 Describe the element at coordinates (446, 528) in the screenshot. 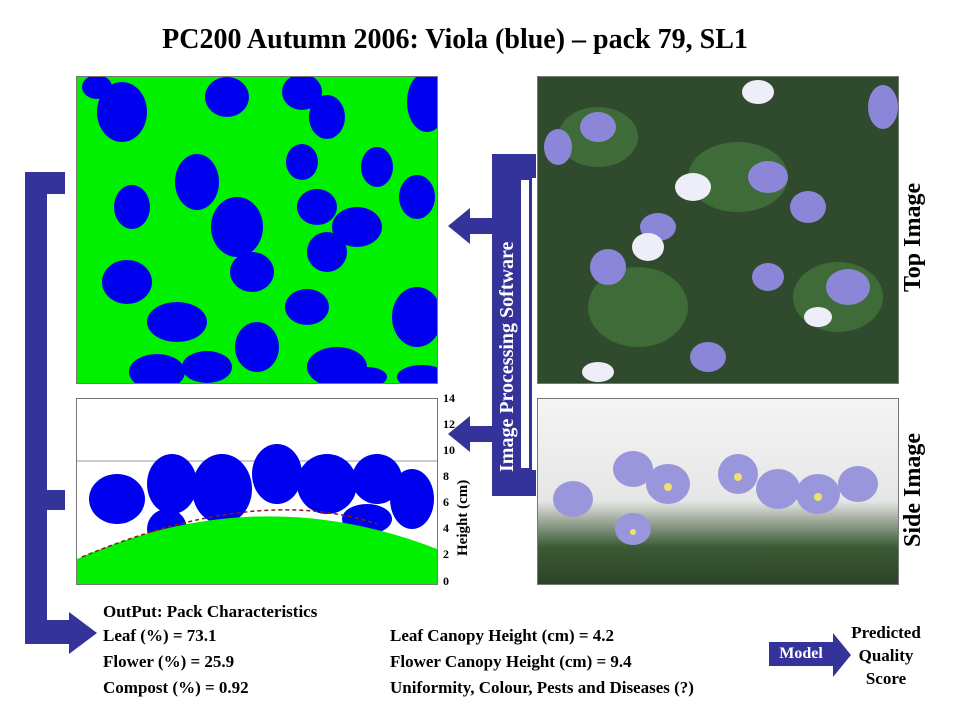

I see `y-tick: 4` at that location.